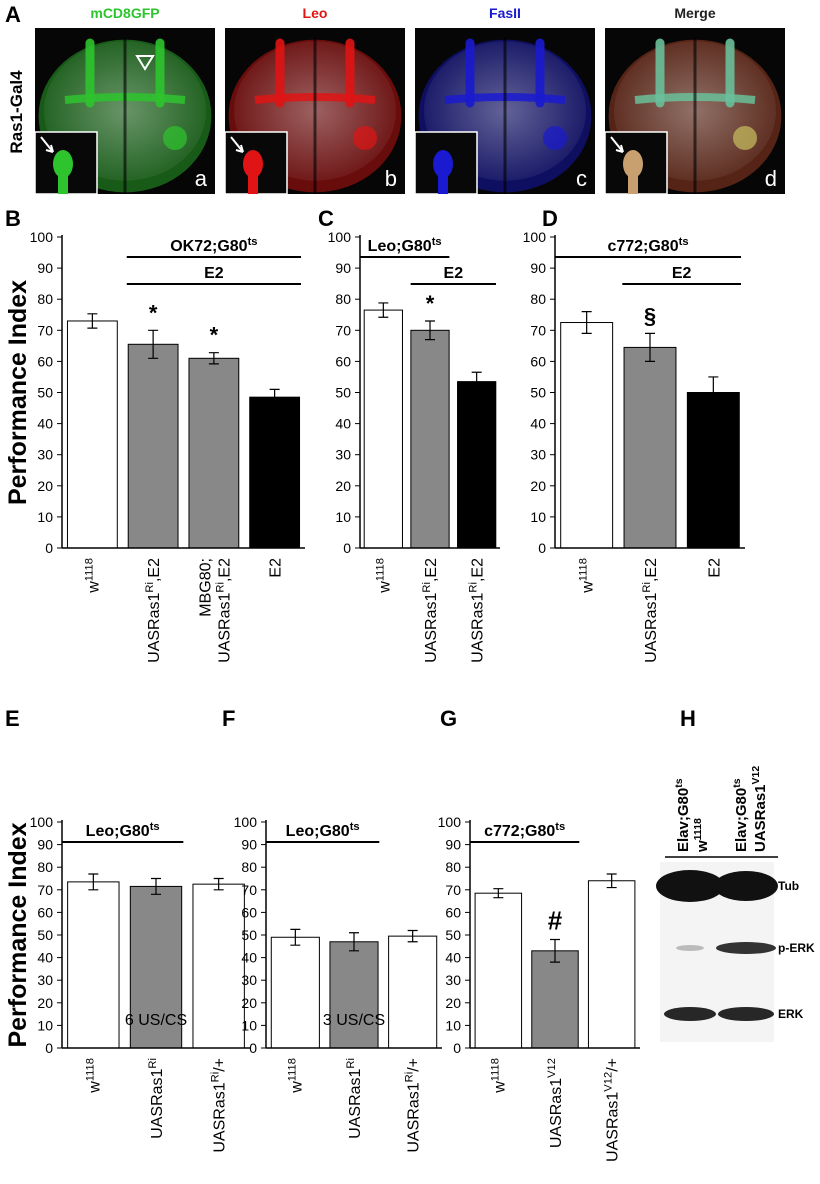 The height and width of the screenshot is (1184, 820). What do you see at coordinates (400, 246) in the screenshot?
I see `label-part: Leo;G80` at bounding box center [400, 246].